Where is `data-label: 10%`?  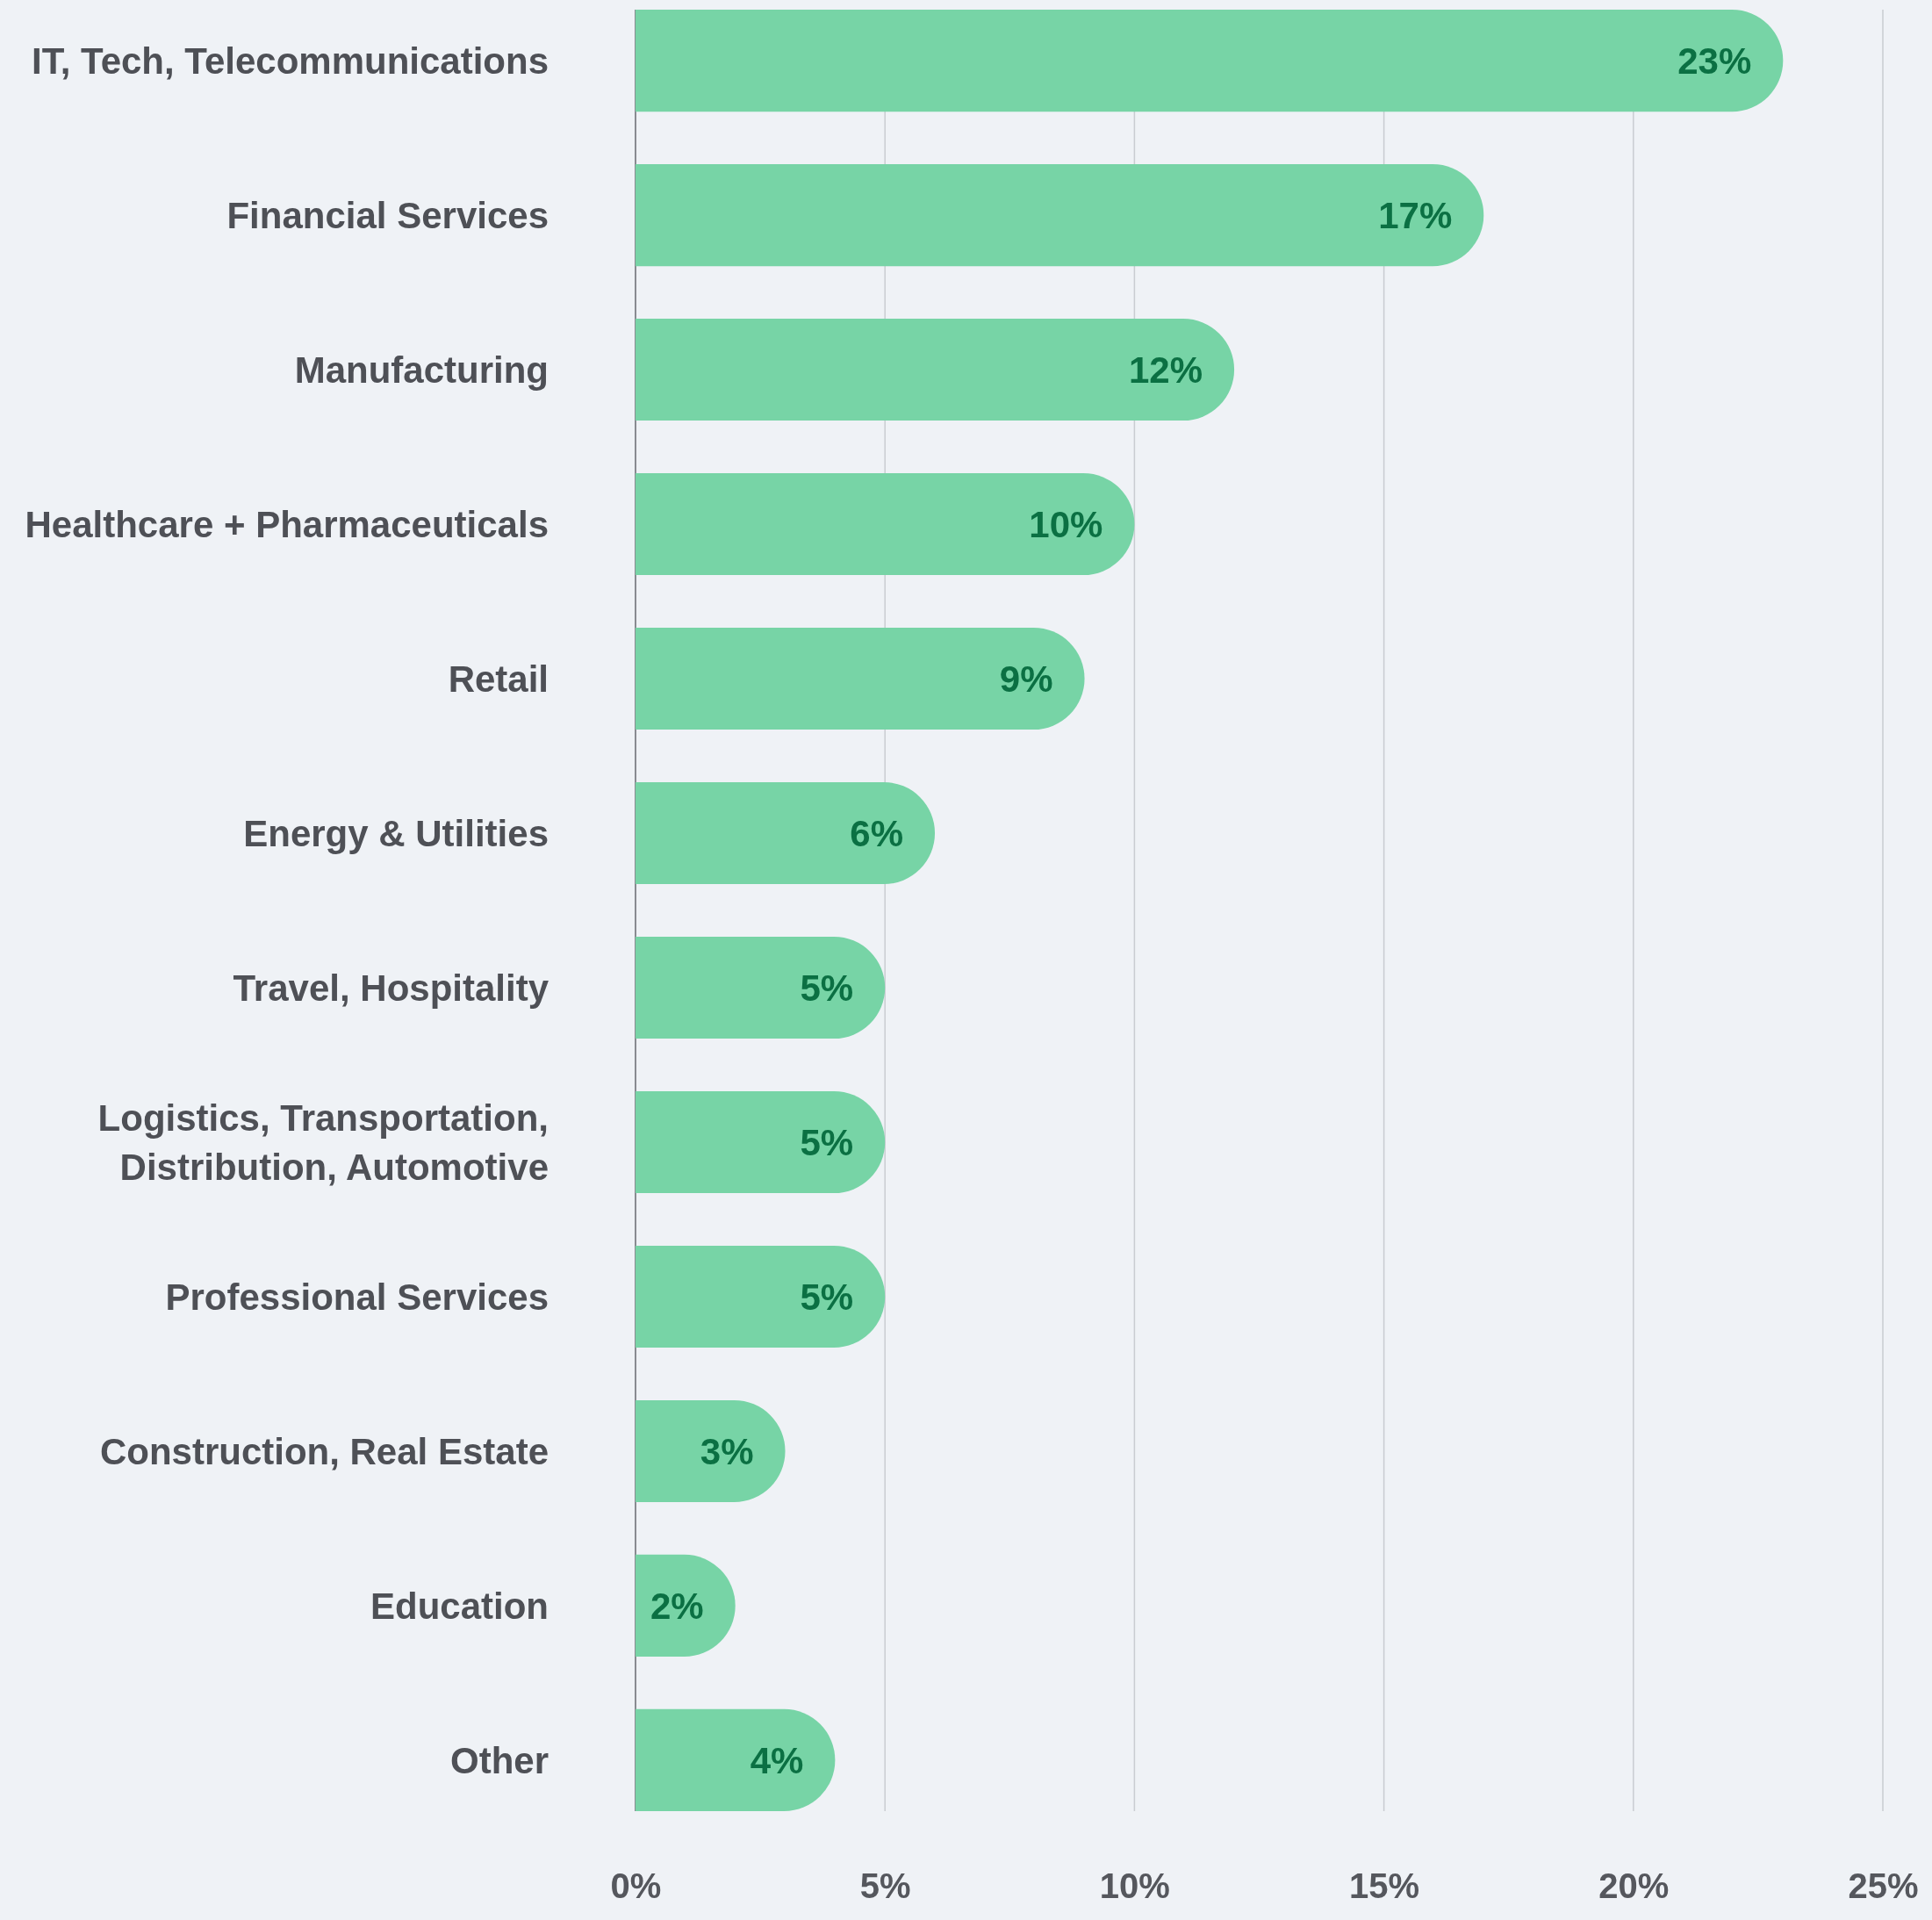 data-label: 10% is located at coordinates (1066, 524).